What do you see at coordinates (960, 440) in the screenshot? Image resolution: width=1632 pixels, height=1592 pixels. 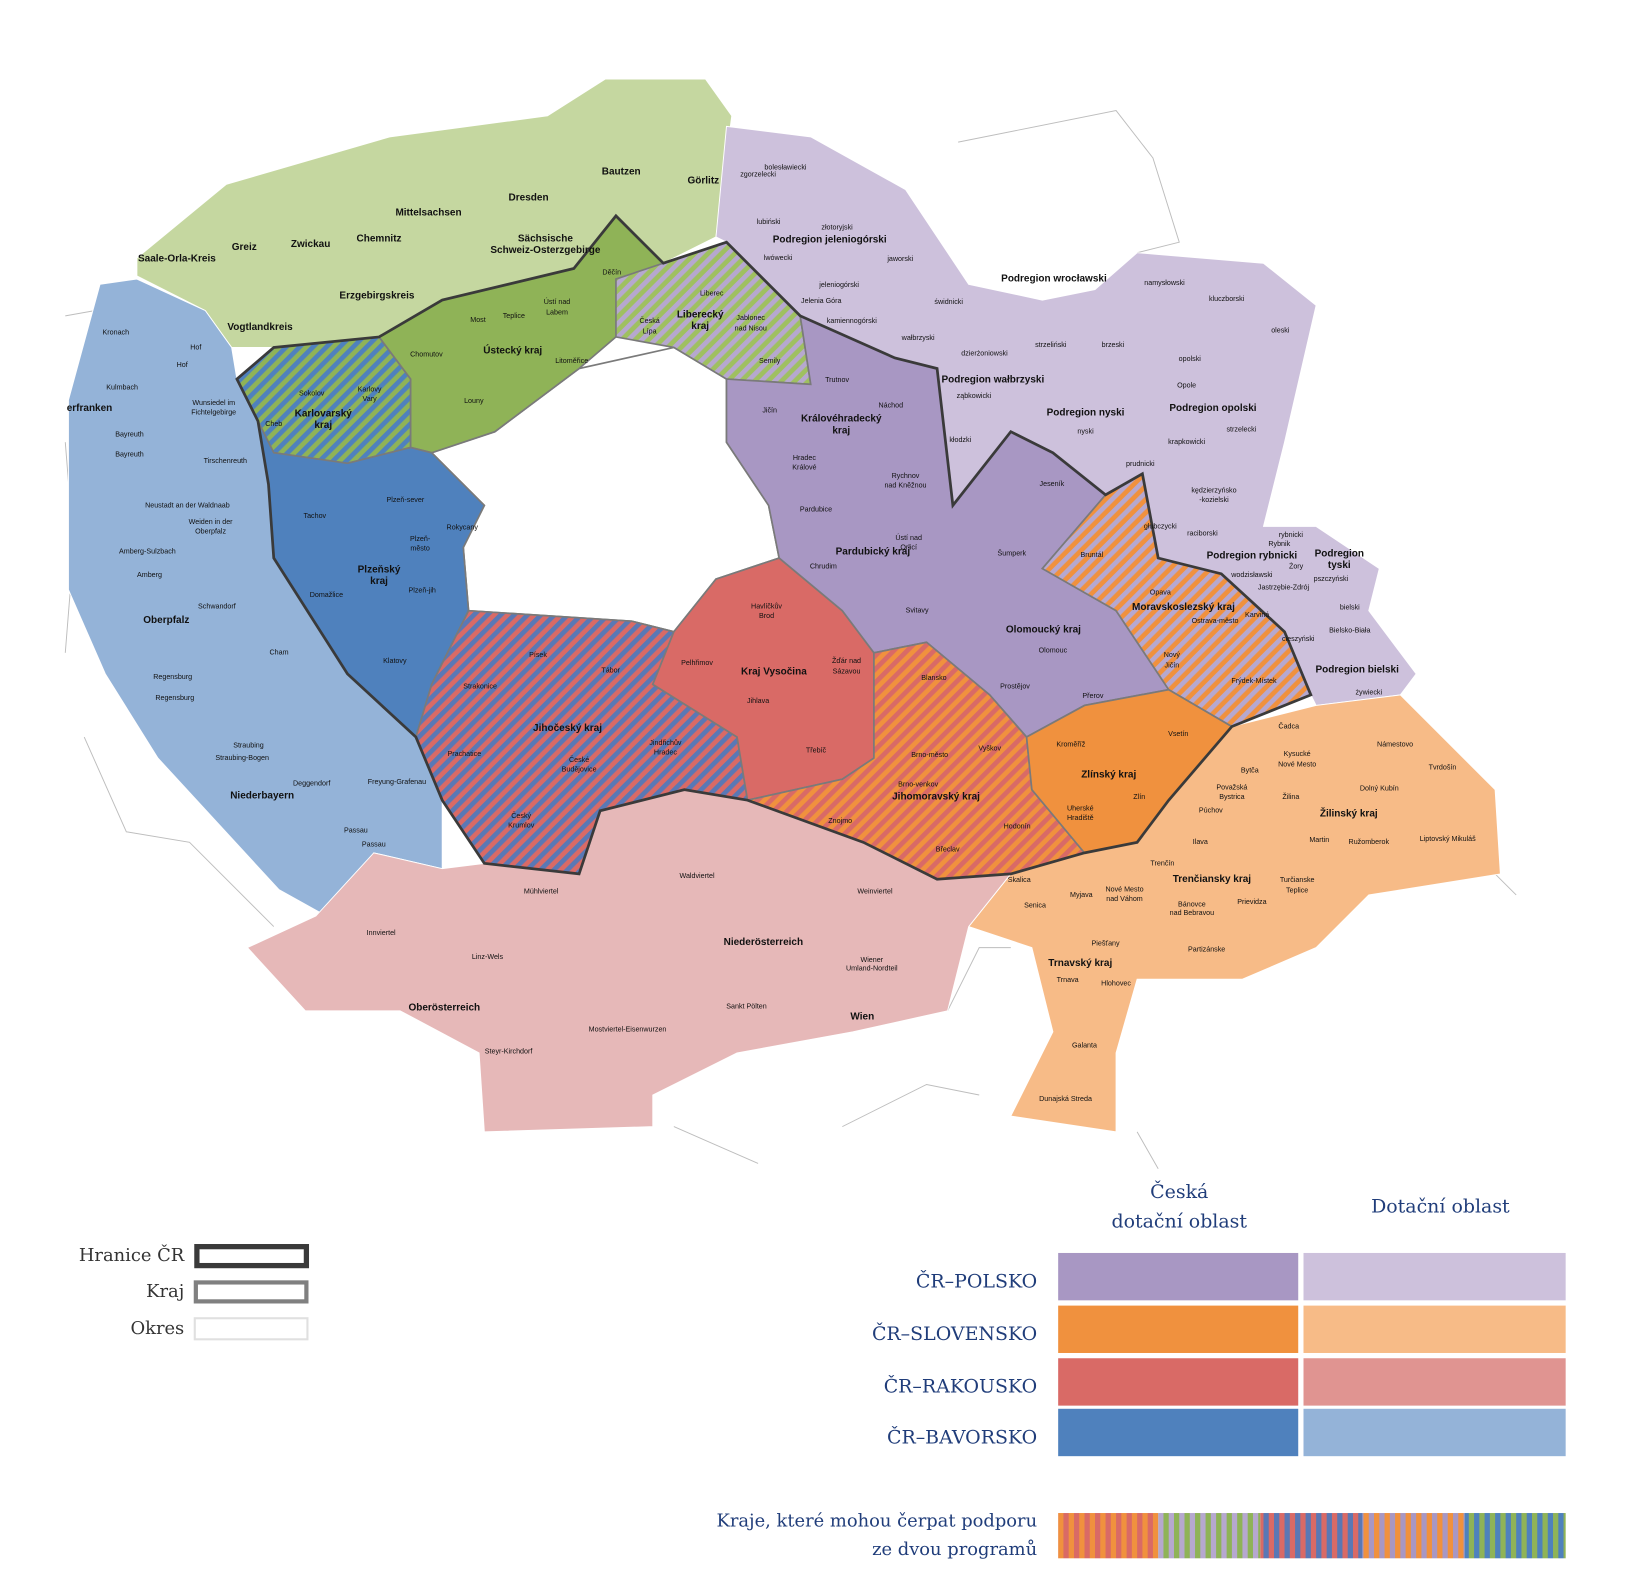 I see `region-label: kłodzki` at bounding box center [960, 440].